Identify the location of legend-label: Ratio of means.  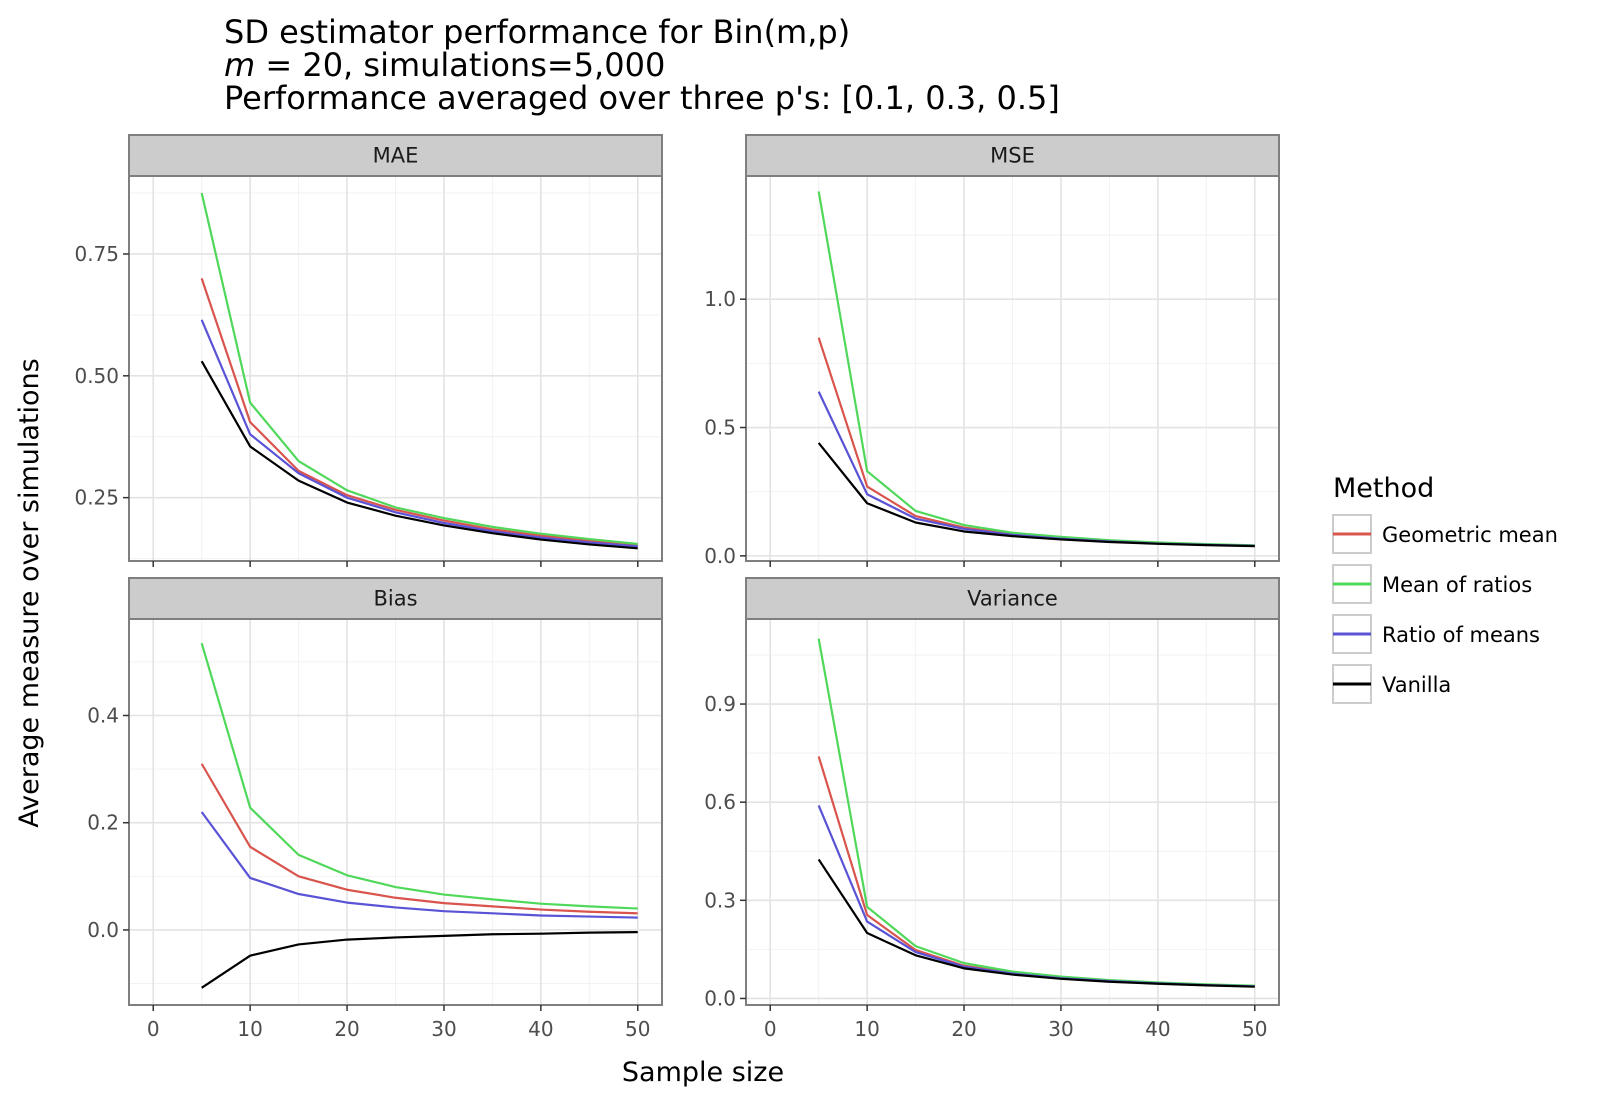
(1461, 635).